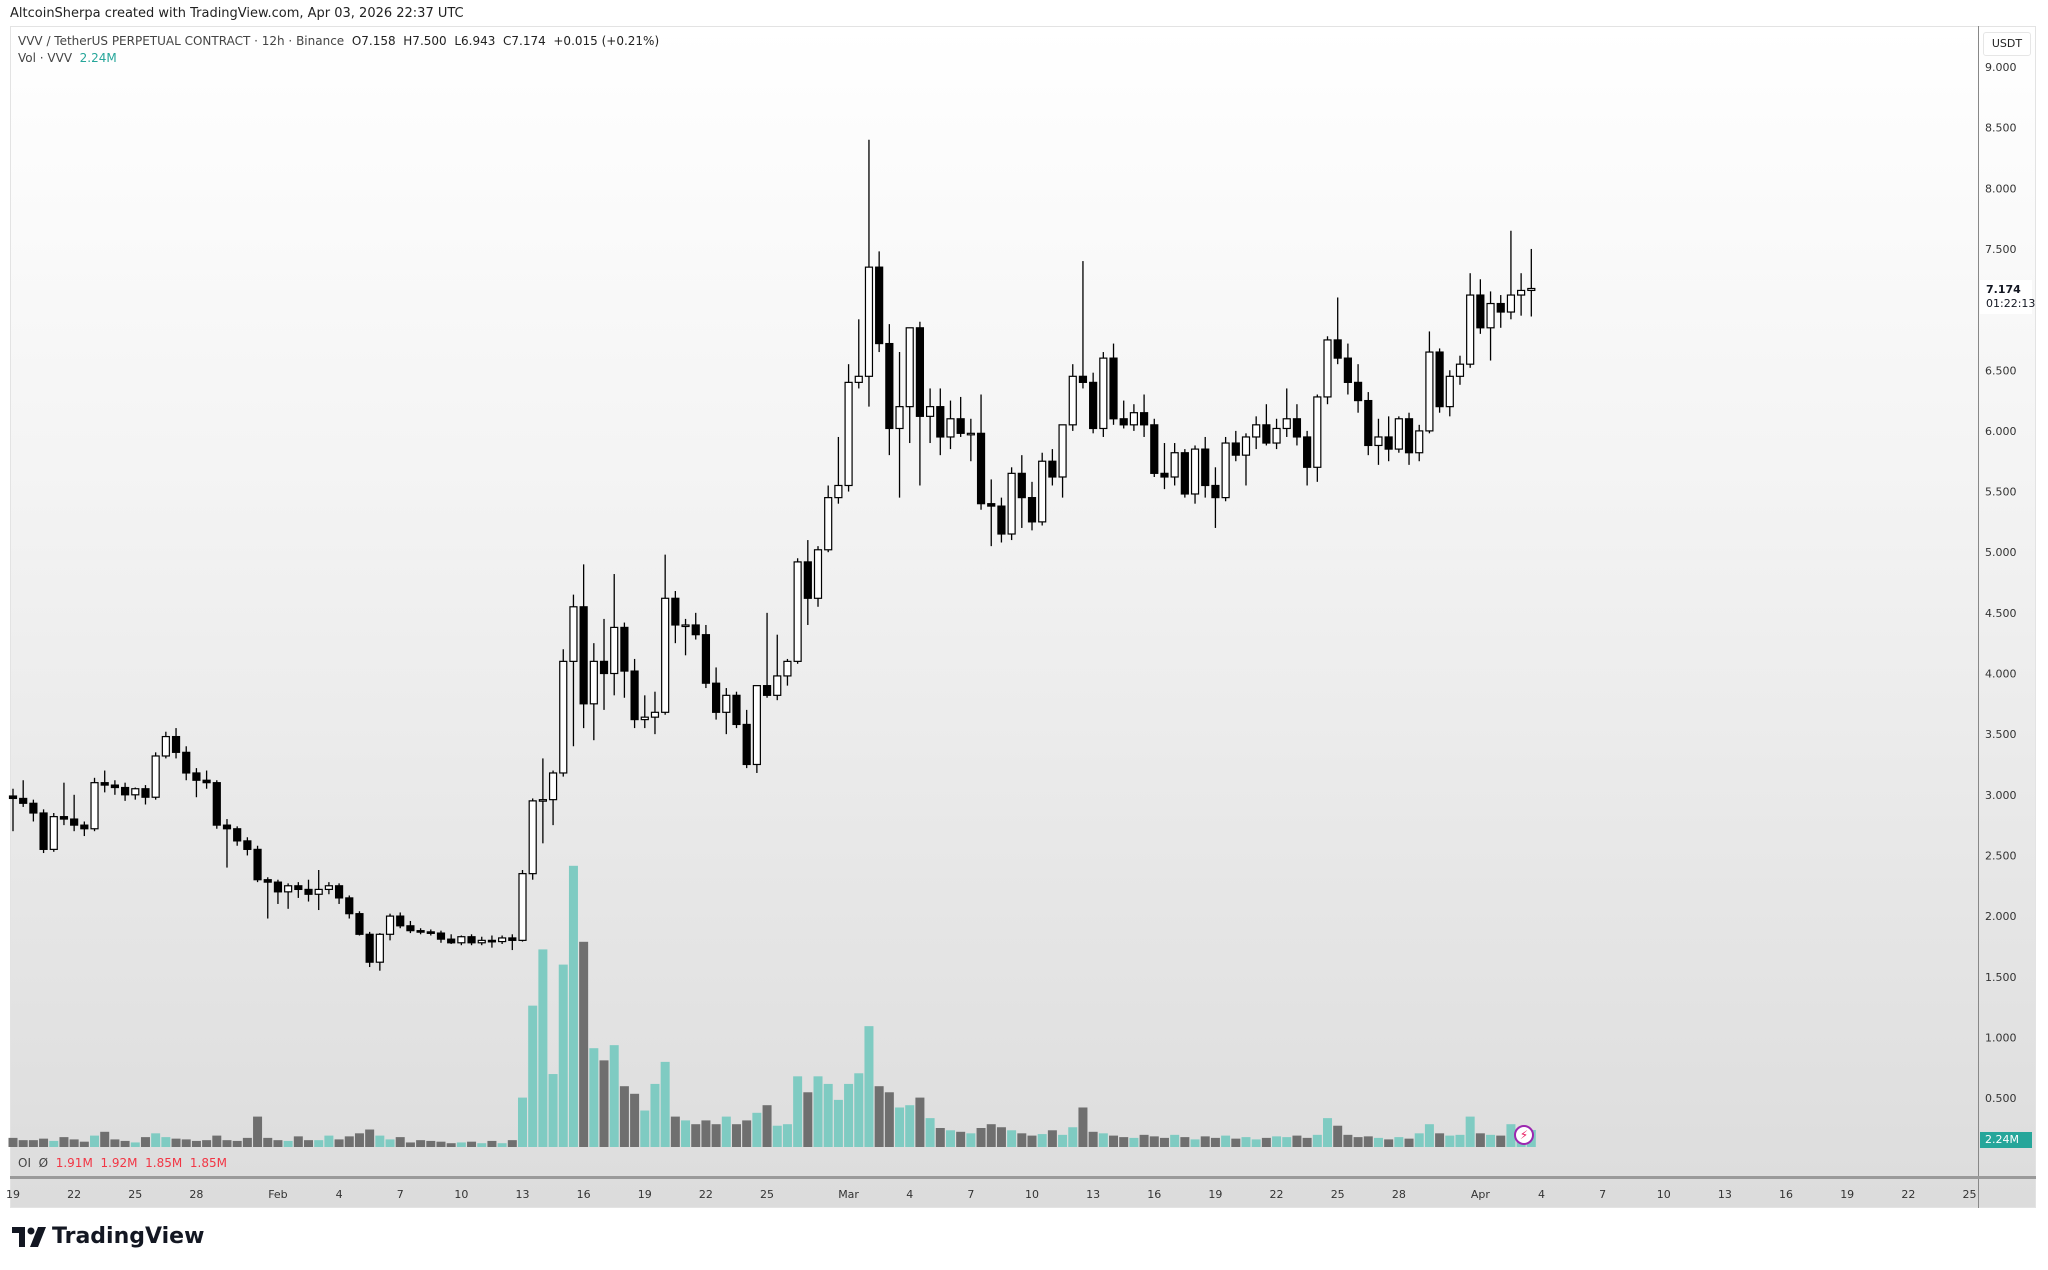 This screenshot has width=2048, height=1270. Describe the element at coordinates (108, 1236) in the screenshot. I see `tradingview-logo: TradingView` at that location.